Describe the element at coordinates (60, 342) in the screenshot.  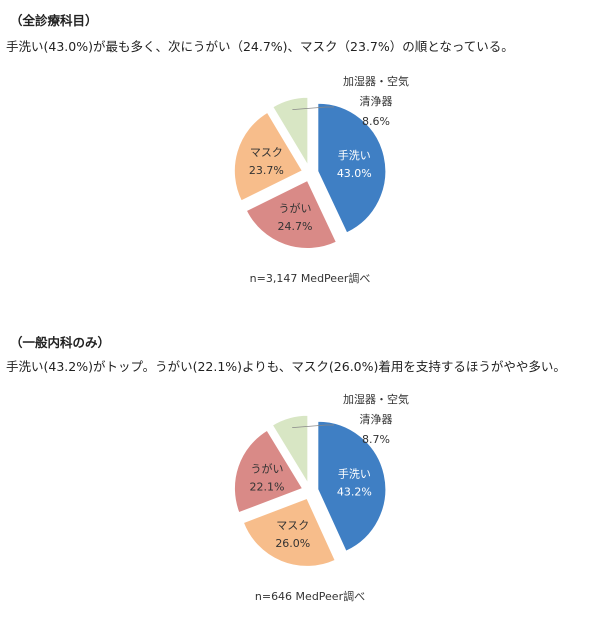
I see `section-2-title: （一般内科のみ）` at that location.